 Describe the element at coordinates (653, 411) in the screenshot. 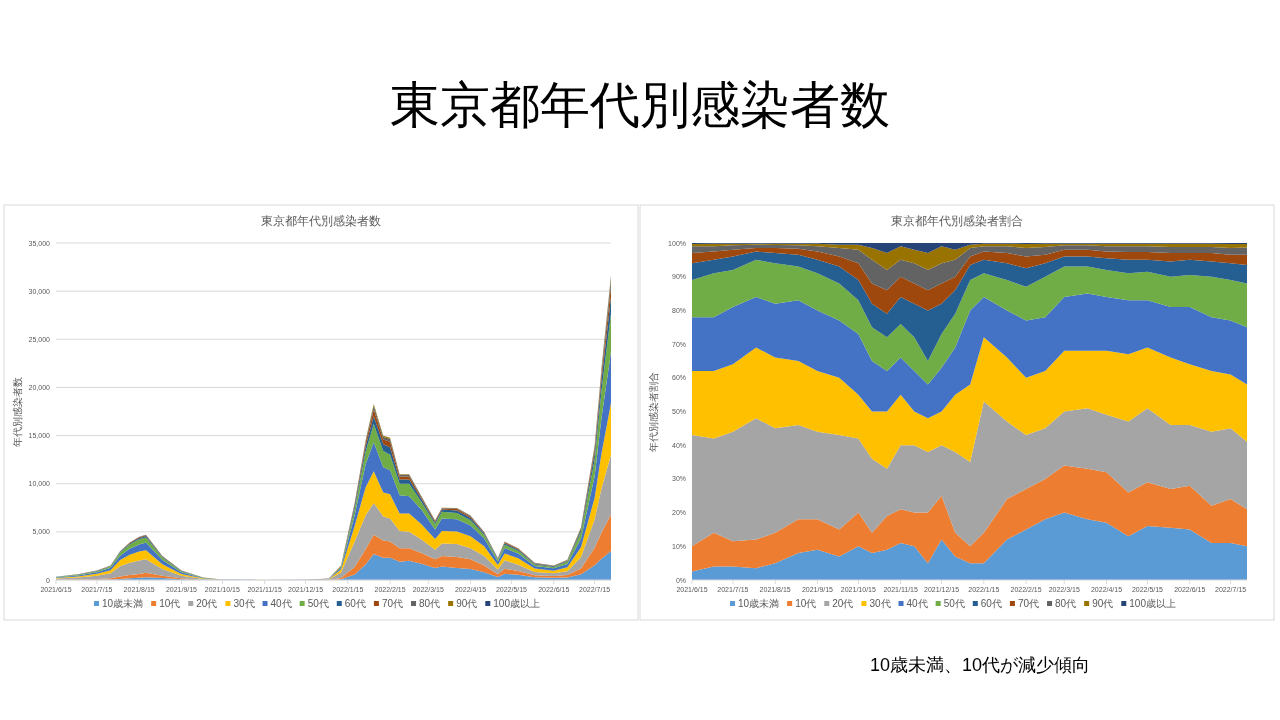

I see `ylabel: 年代別感染者割合` at that location.